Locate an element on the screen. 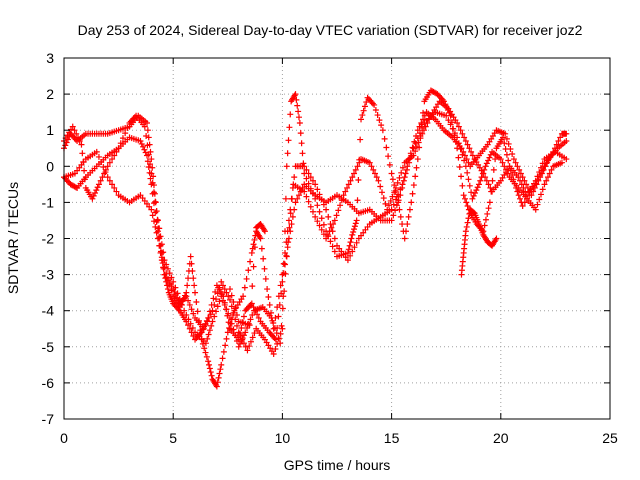 Image resolution: width=640 pixels, height=480 pixels. y-tick-label: 0 is located at coordinates (50, 166).